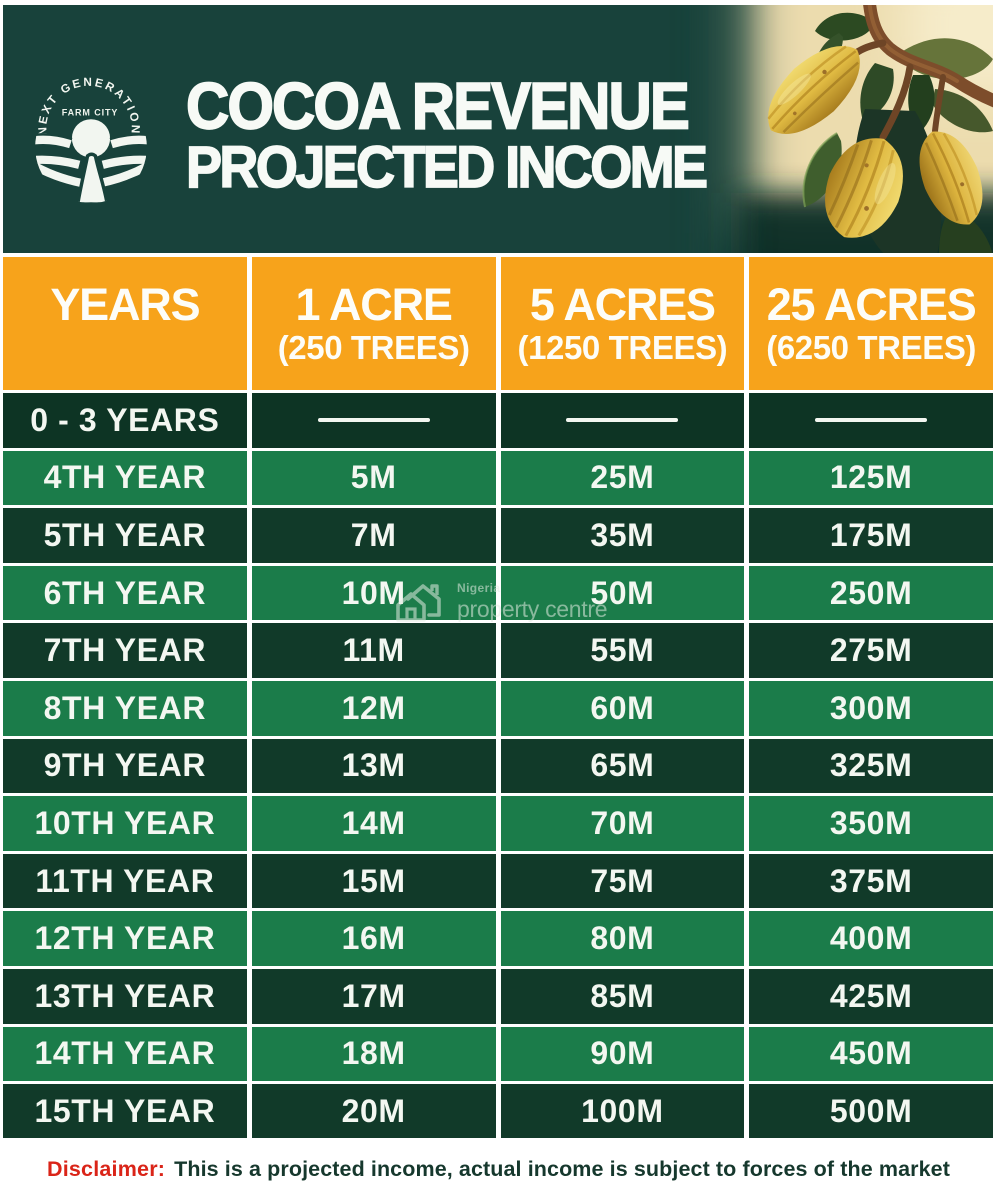 The image size is (997, 1200). What do you see at coordinates (125, 938) in the screenshot?
I see `row-label: 12TH YEAR` at bounding box center [125, 938].